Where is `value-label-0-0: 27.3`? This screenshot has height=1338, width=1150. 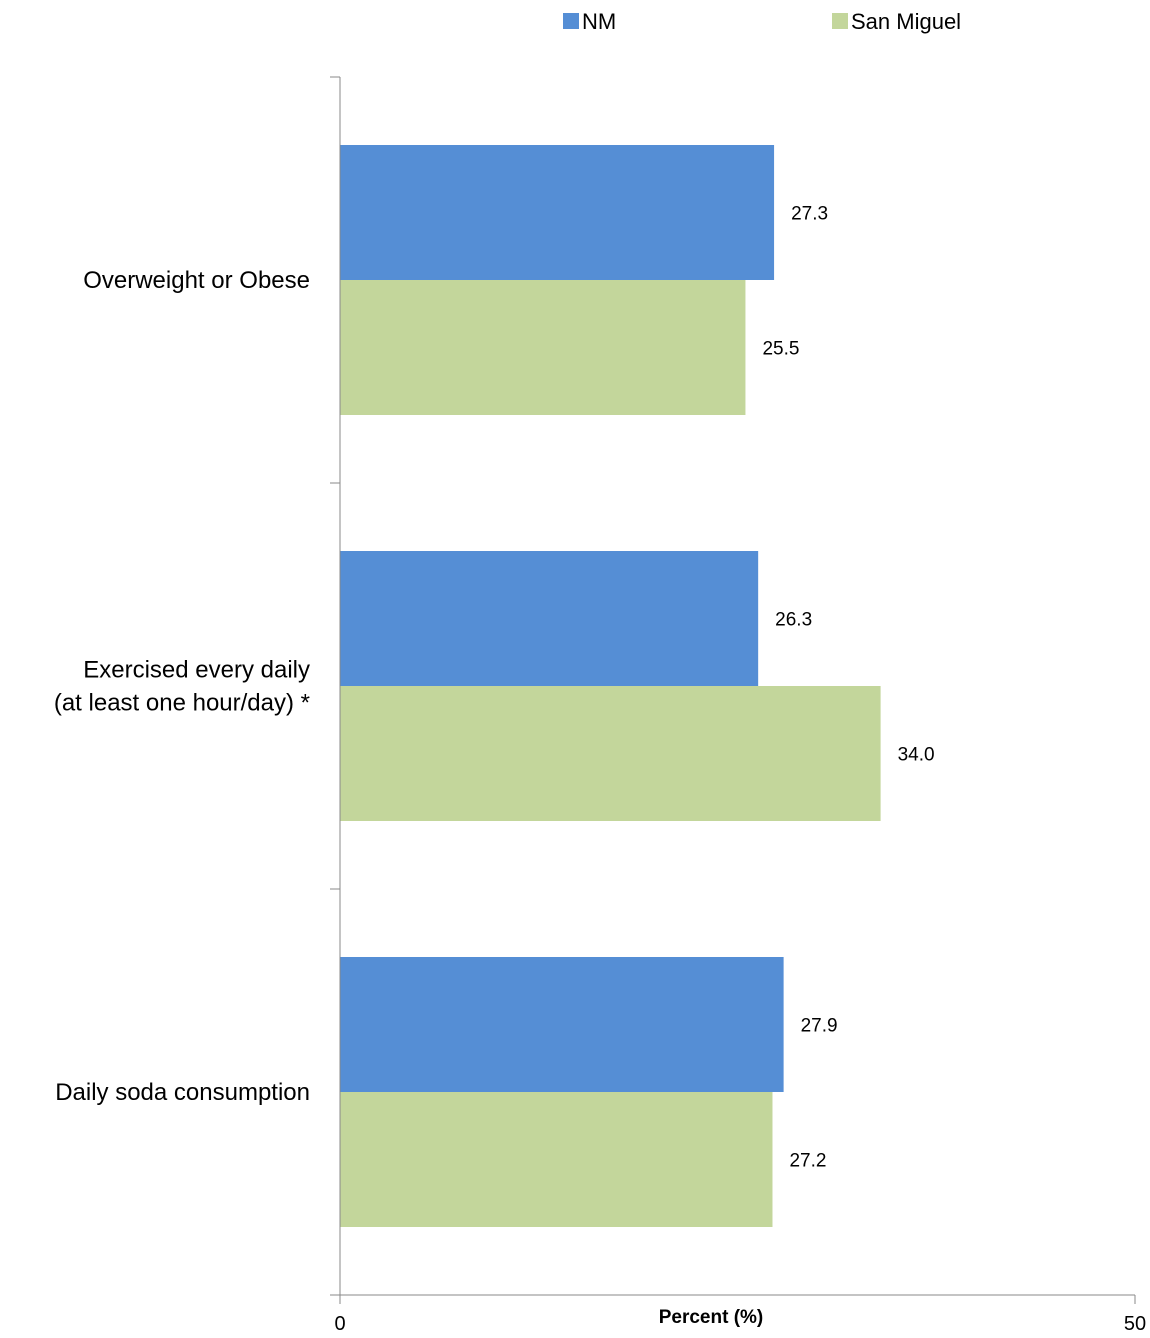
value-label-0-0: 27.3 is located at coordinates (809, 214).